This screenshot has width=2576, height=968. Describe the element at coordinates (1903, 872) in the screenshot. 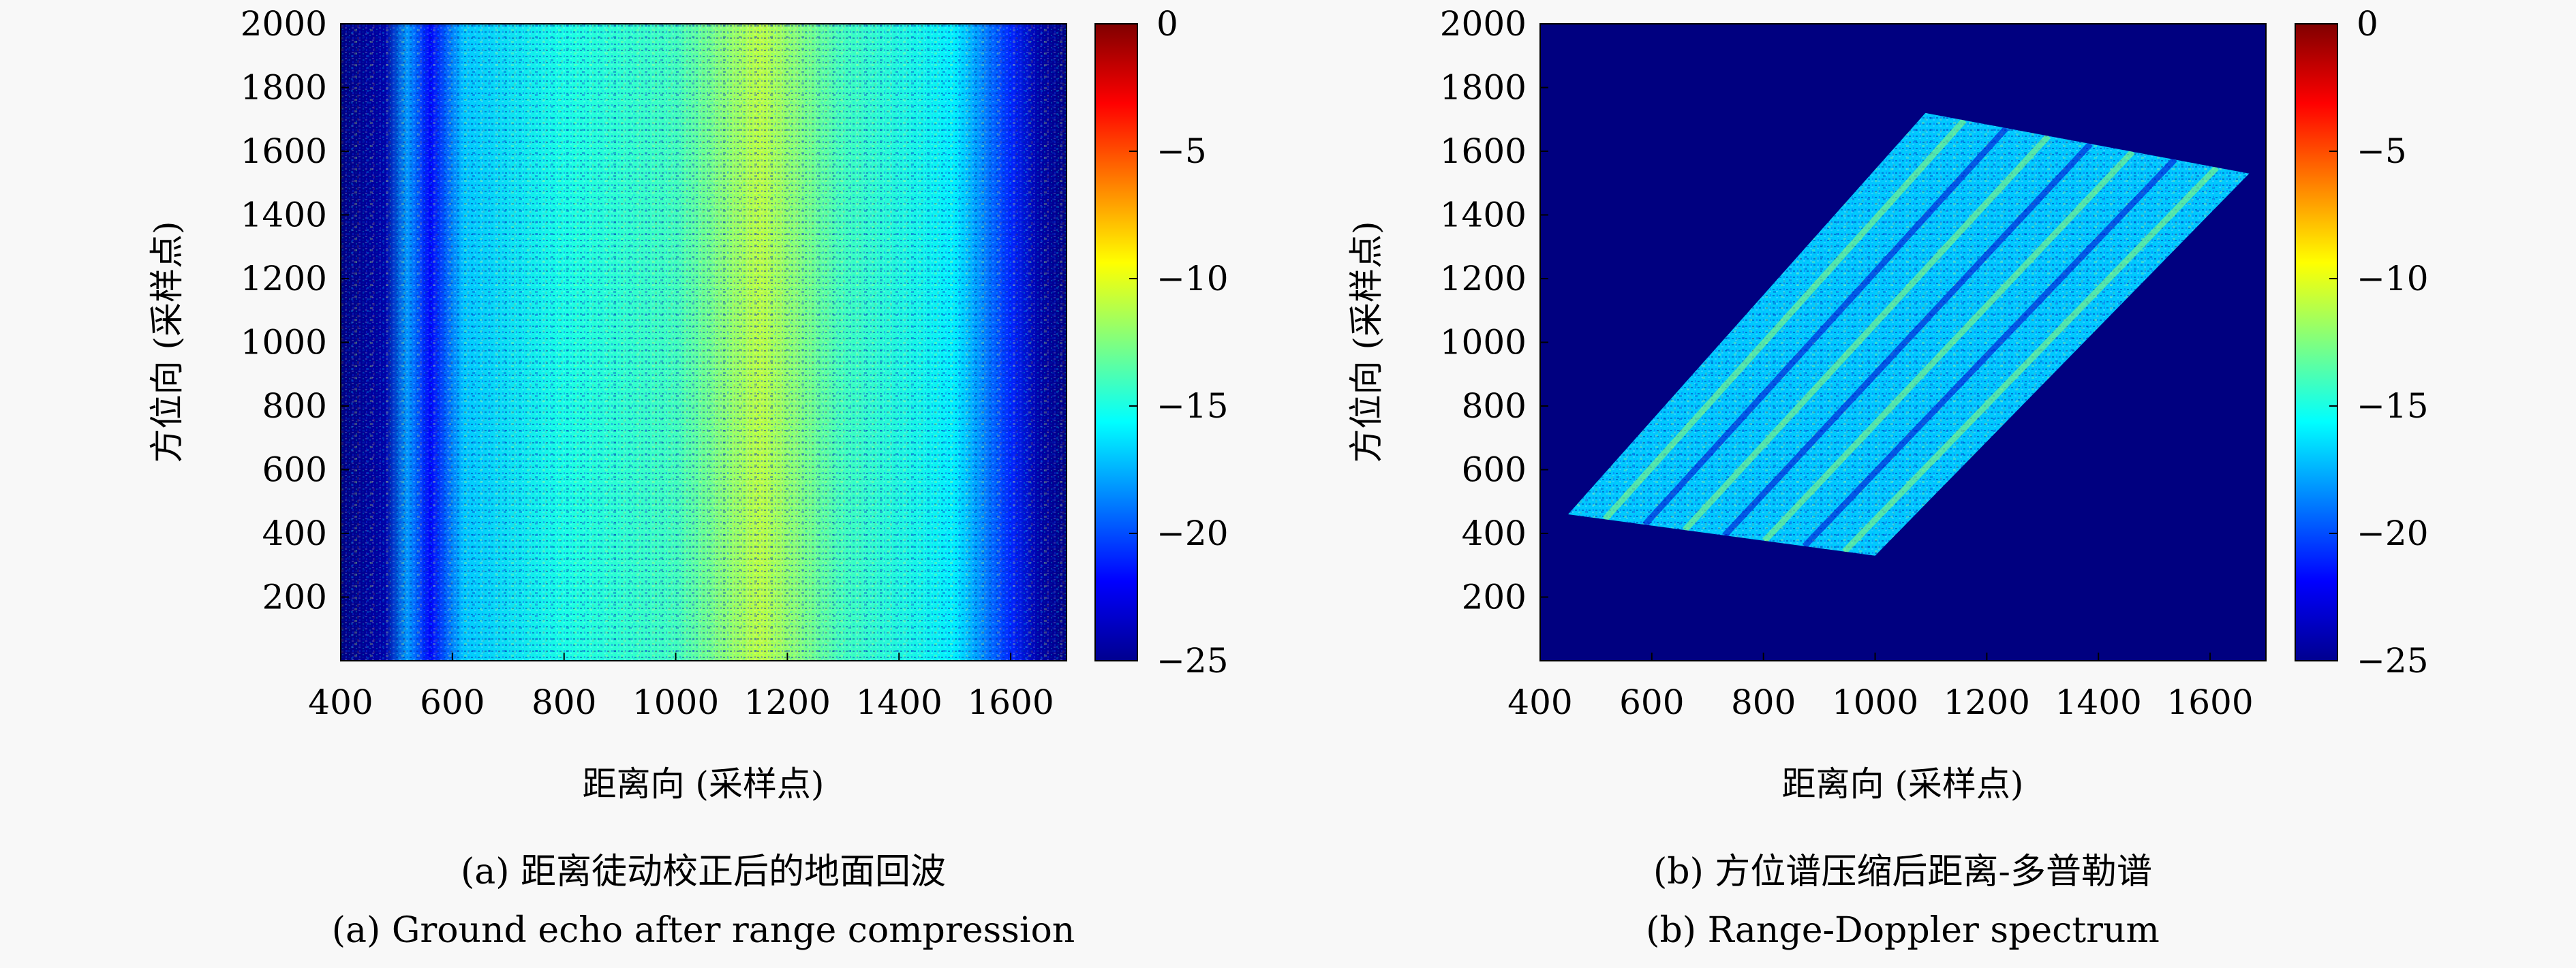

I see `caption-cn: (b) 方位谱压缩后距离-多普勒谱` at that location.